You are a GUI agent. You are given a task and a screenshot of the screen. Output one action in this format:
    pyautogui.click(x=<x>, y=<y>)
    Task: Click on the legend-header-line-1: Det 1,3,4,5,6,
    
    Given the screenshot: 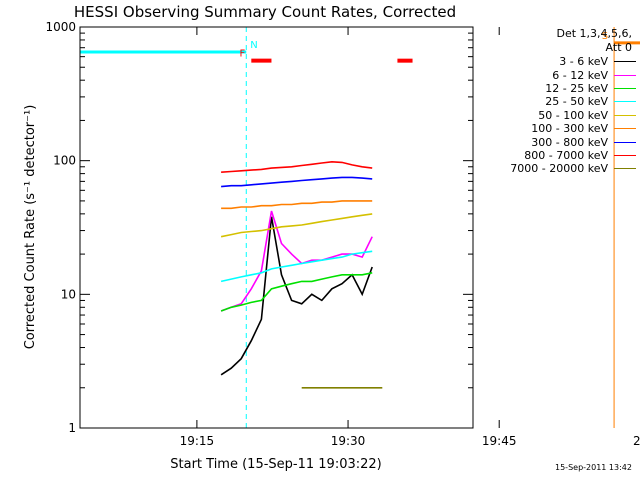 What is the action you would take?
    pyautogui.click(x=594, y=33)
    